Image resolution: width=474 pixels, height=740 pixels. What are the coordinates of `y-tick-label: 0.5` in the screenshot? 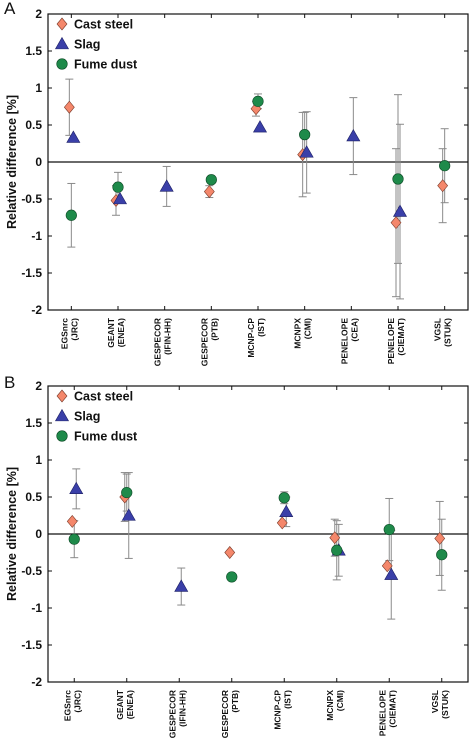 It's located at (33, 497).